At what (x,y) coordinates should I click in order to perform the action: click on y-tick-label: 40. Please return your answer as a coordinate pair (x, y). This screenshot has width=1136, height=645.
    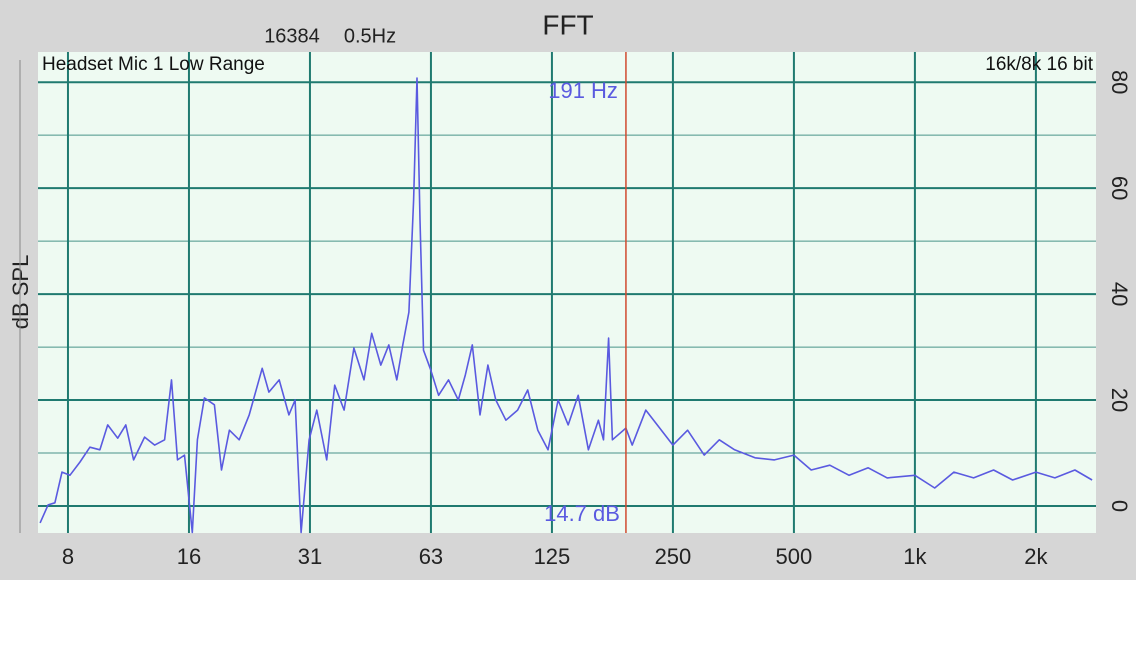
    Looking at the image, I should click on (1119, 294).